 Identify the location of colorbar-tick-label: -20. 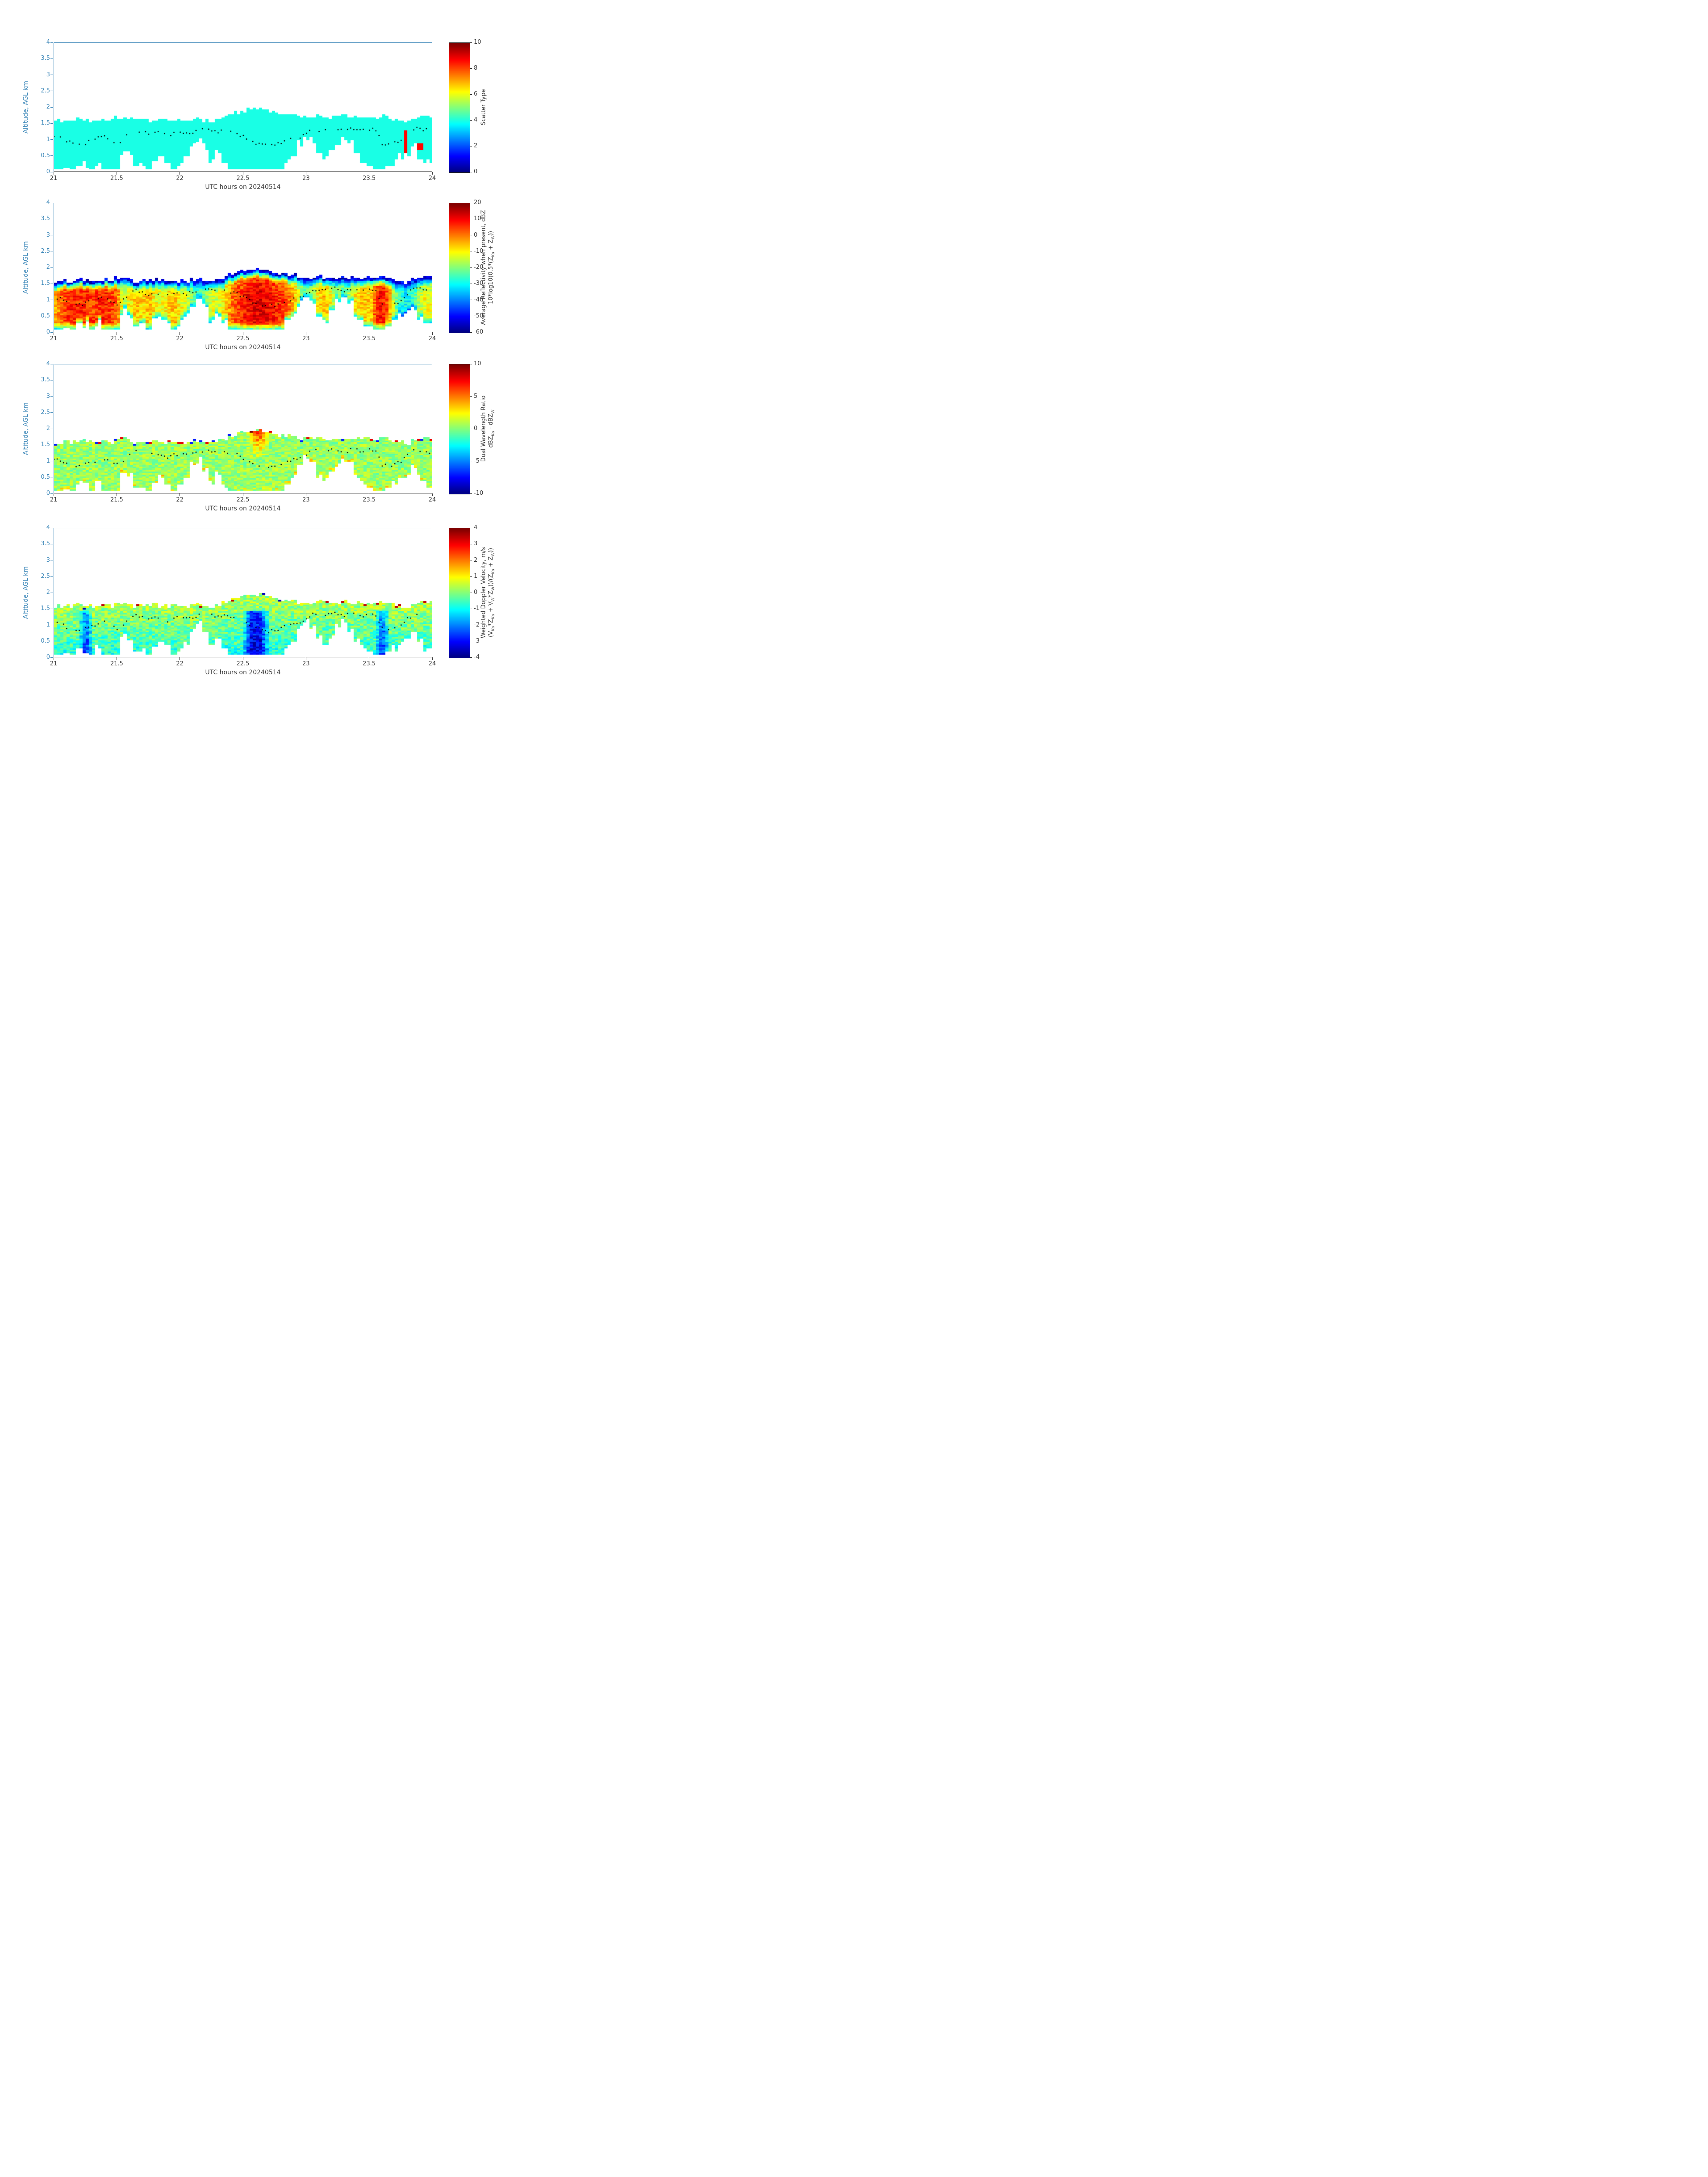
(479, 267).